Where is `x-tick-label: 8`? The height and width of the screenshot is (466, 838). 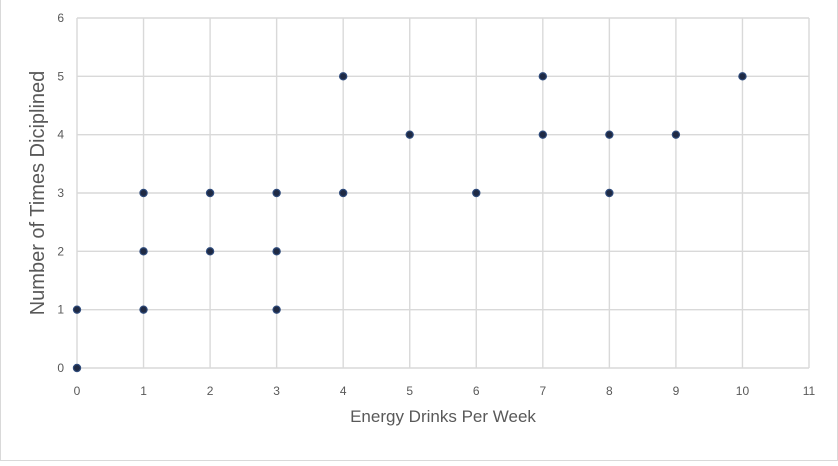 x-tick-label: 8 is located at coordinates (609, 391).